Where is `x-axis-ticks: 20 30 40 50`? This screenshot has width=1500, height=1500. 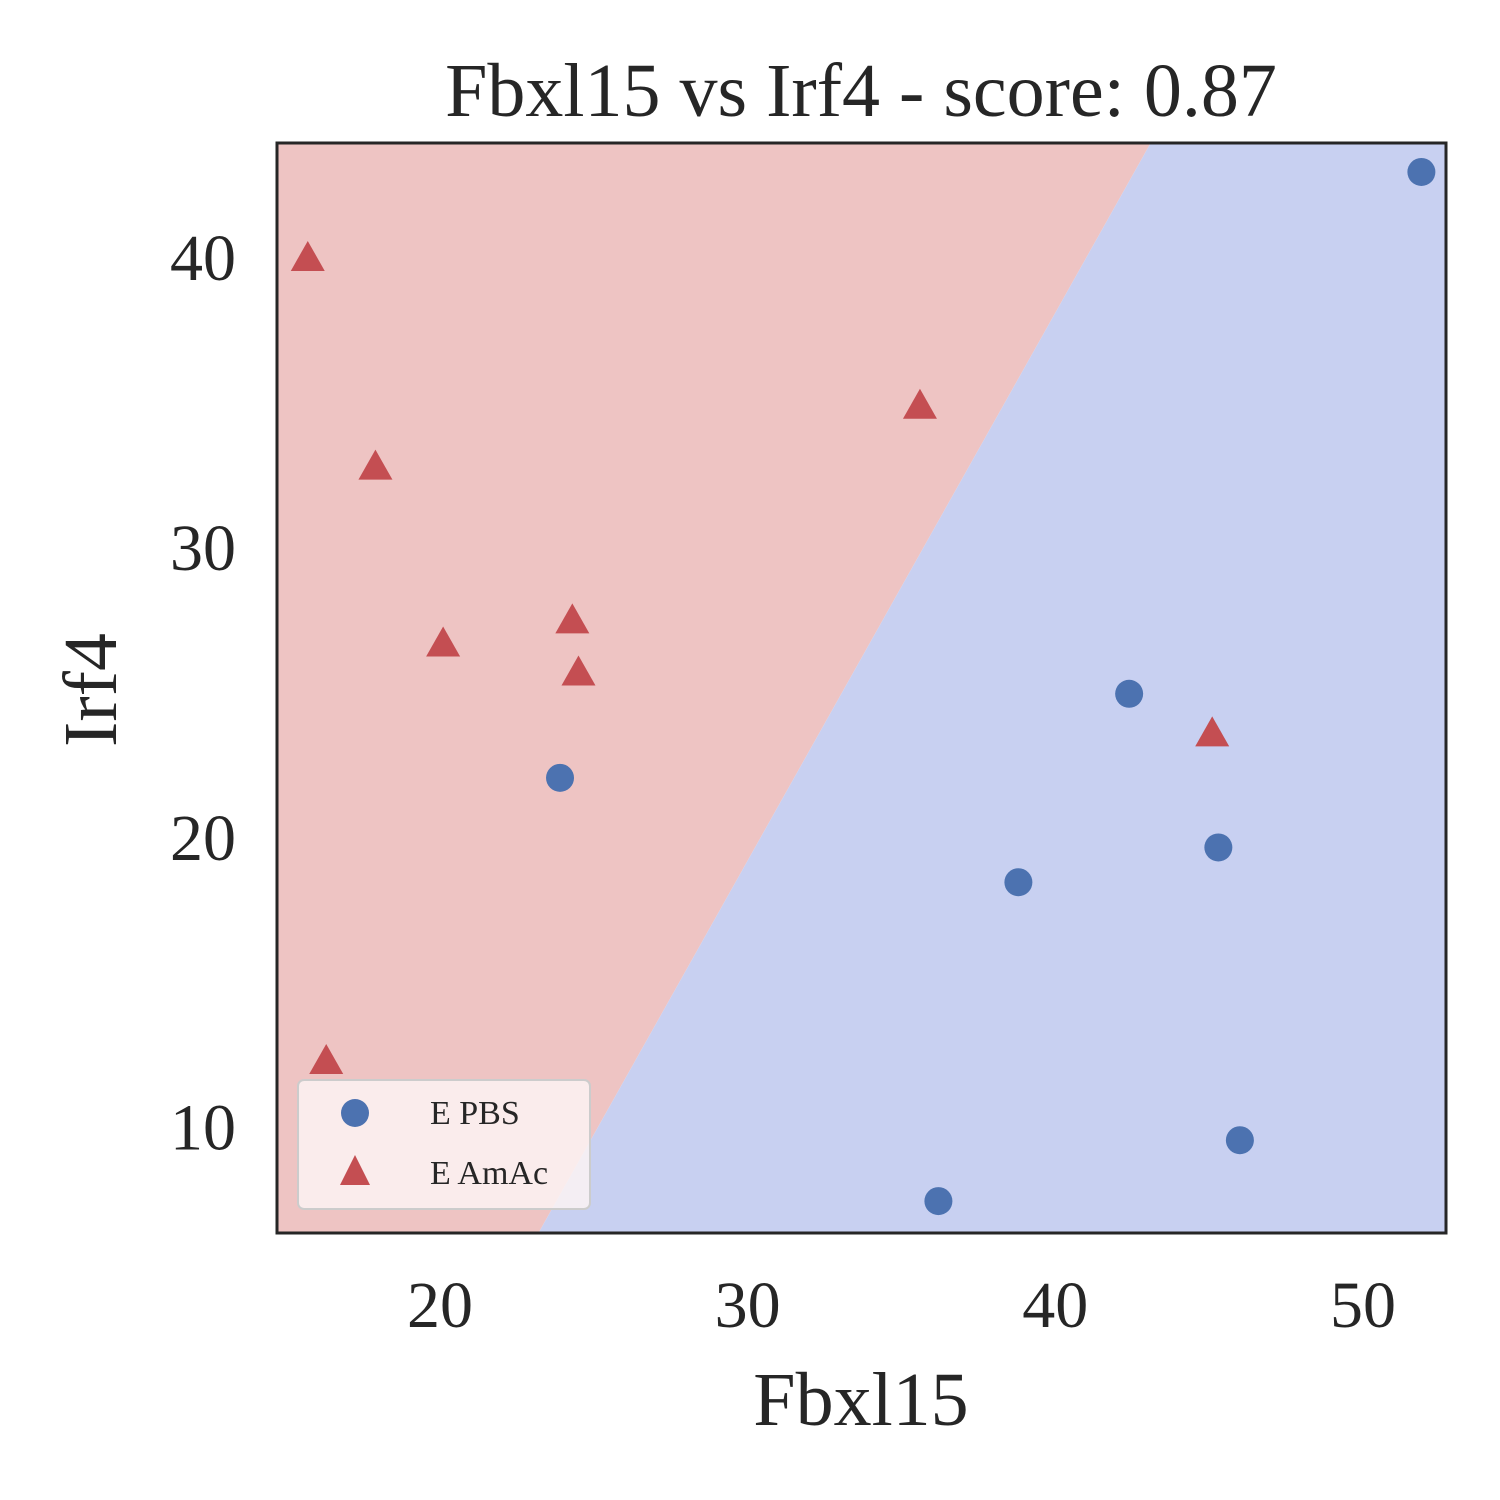 x-axis-ticks: 20 30 40 50 is located at coordinates (901, 1305).